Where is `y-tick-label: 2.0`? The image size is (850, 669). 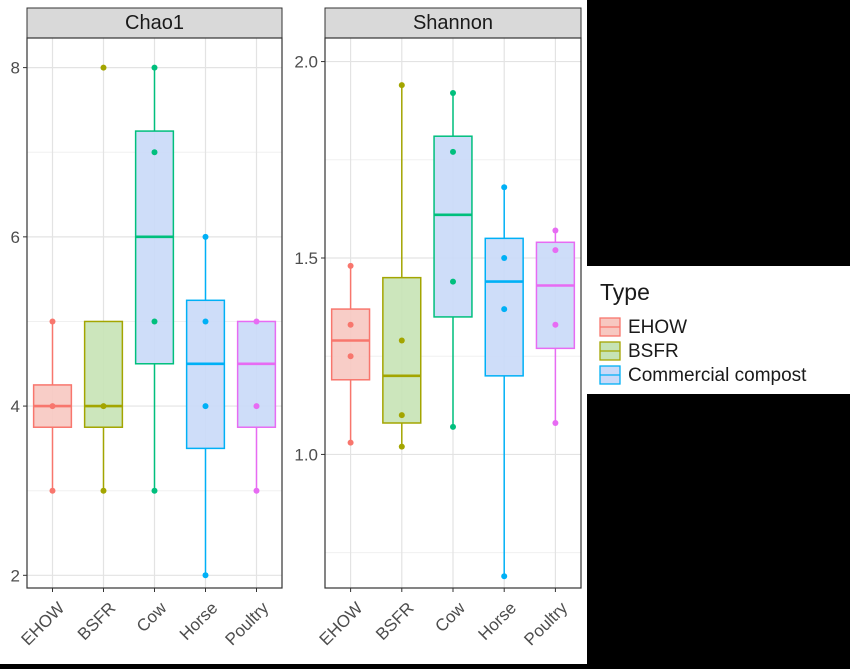
y-tick-label: 2.0 is located at coordinates (306, 62).